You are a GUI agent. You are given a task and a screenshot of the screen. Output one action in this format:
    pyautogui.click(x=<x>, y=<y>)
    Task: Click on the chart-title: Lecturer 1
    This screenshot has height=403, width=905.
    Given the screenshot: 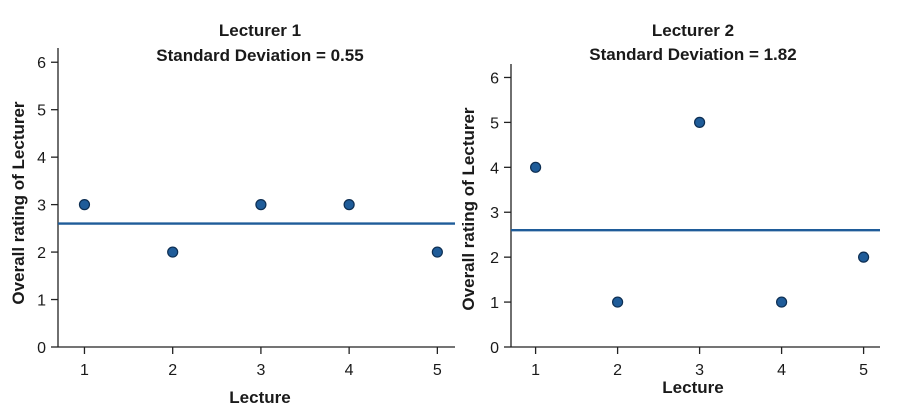 What is the action you would take?
    pyautogui.click(x=260, y=30)
    